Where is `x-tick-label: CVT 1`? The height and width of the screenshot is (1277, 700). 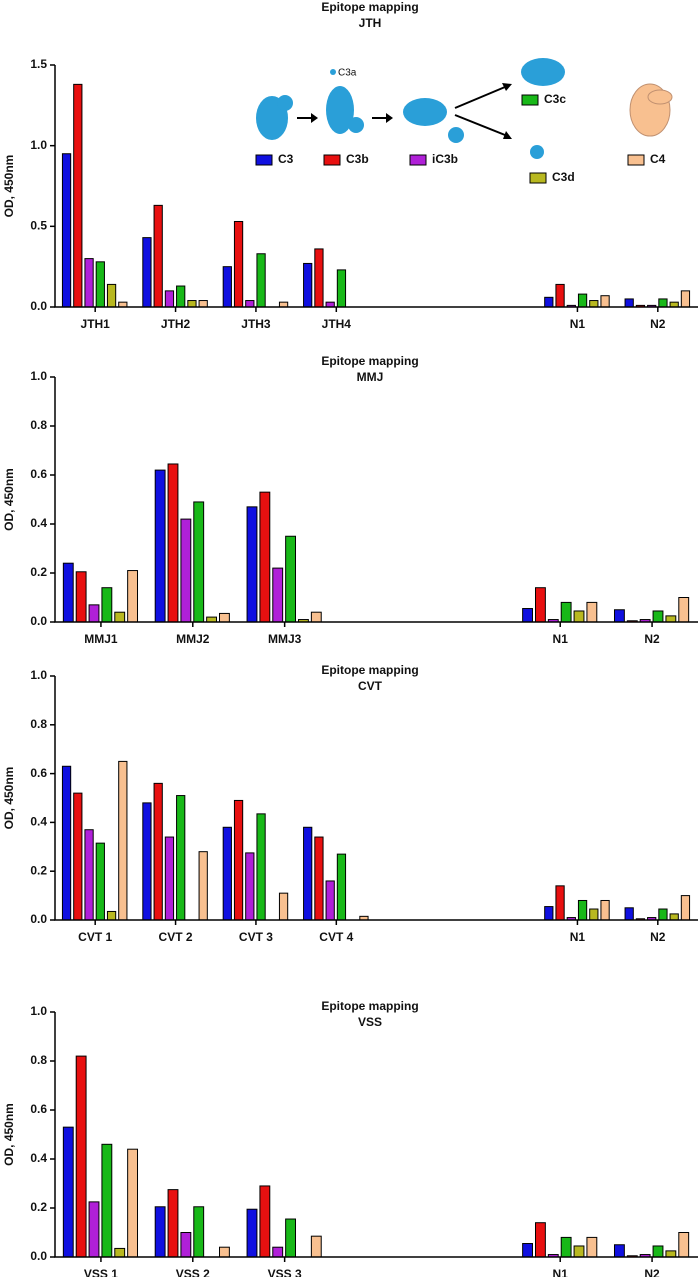
x-tick-label: CVT 1 is located at coordinates (95, 937).